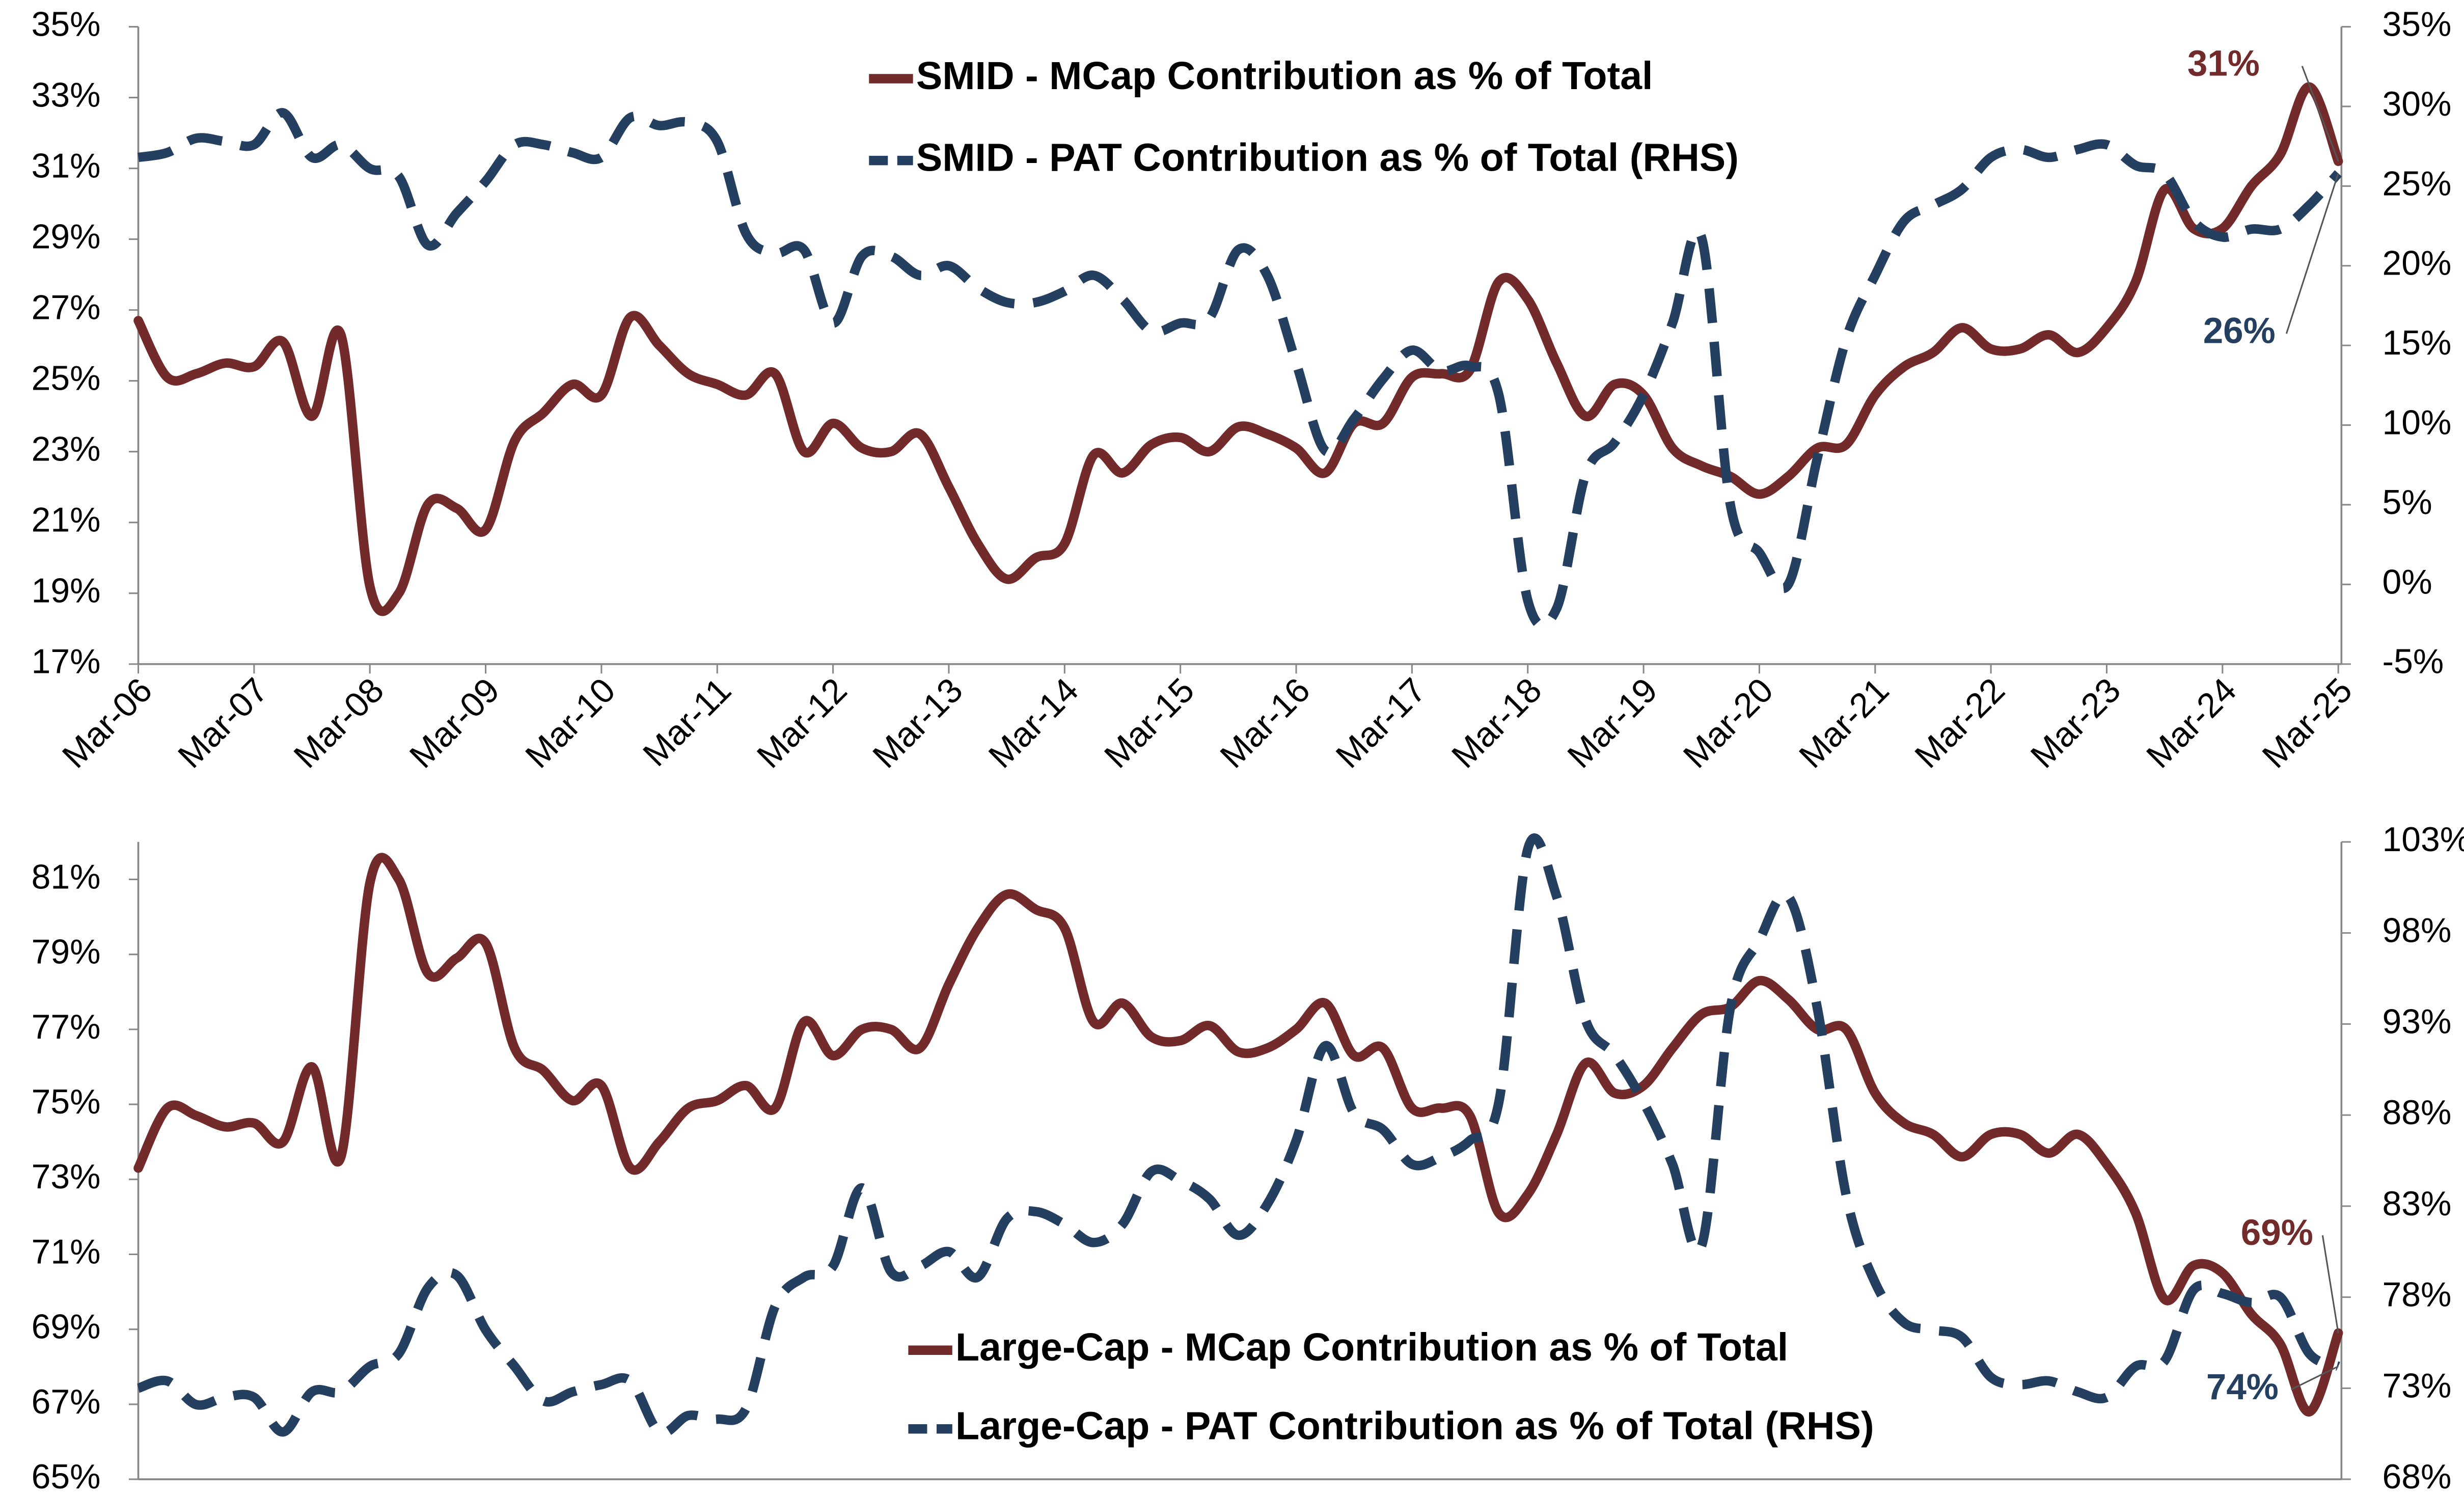 The height and width of the screenshot is (1495, 2464). Describe the element at coordinates (2417, 184) in the screenshot. I see `y2-tick-label: 25%` at that location.